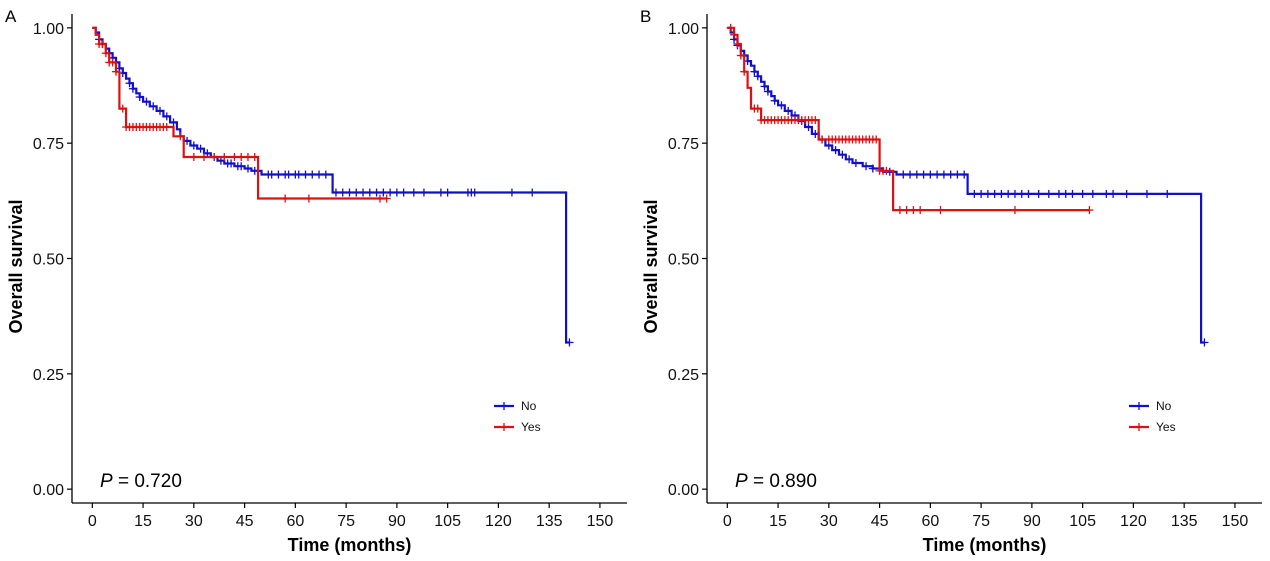  Describe the element at coordinates (295, 521) in the screenshot. I see `x-tick-label: 60` at that location.